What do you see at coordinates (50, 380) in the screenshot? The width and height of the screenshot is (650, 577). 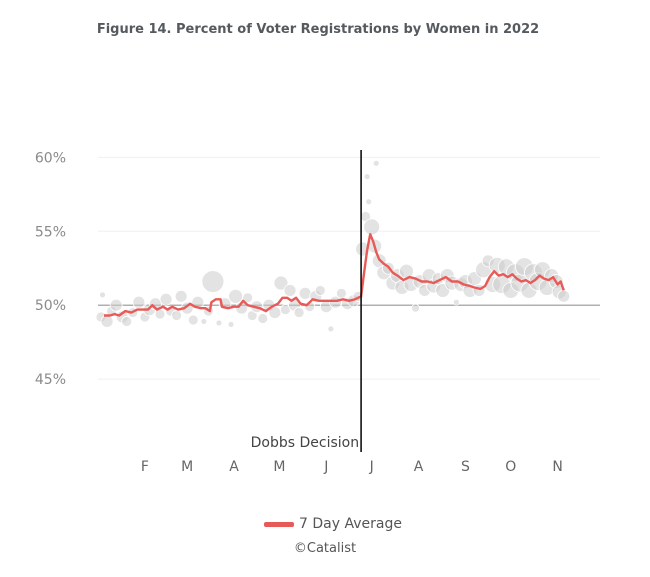 I see `y-tick-label: 45%` at bounding box center [50, 380].